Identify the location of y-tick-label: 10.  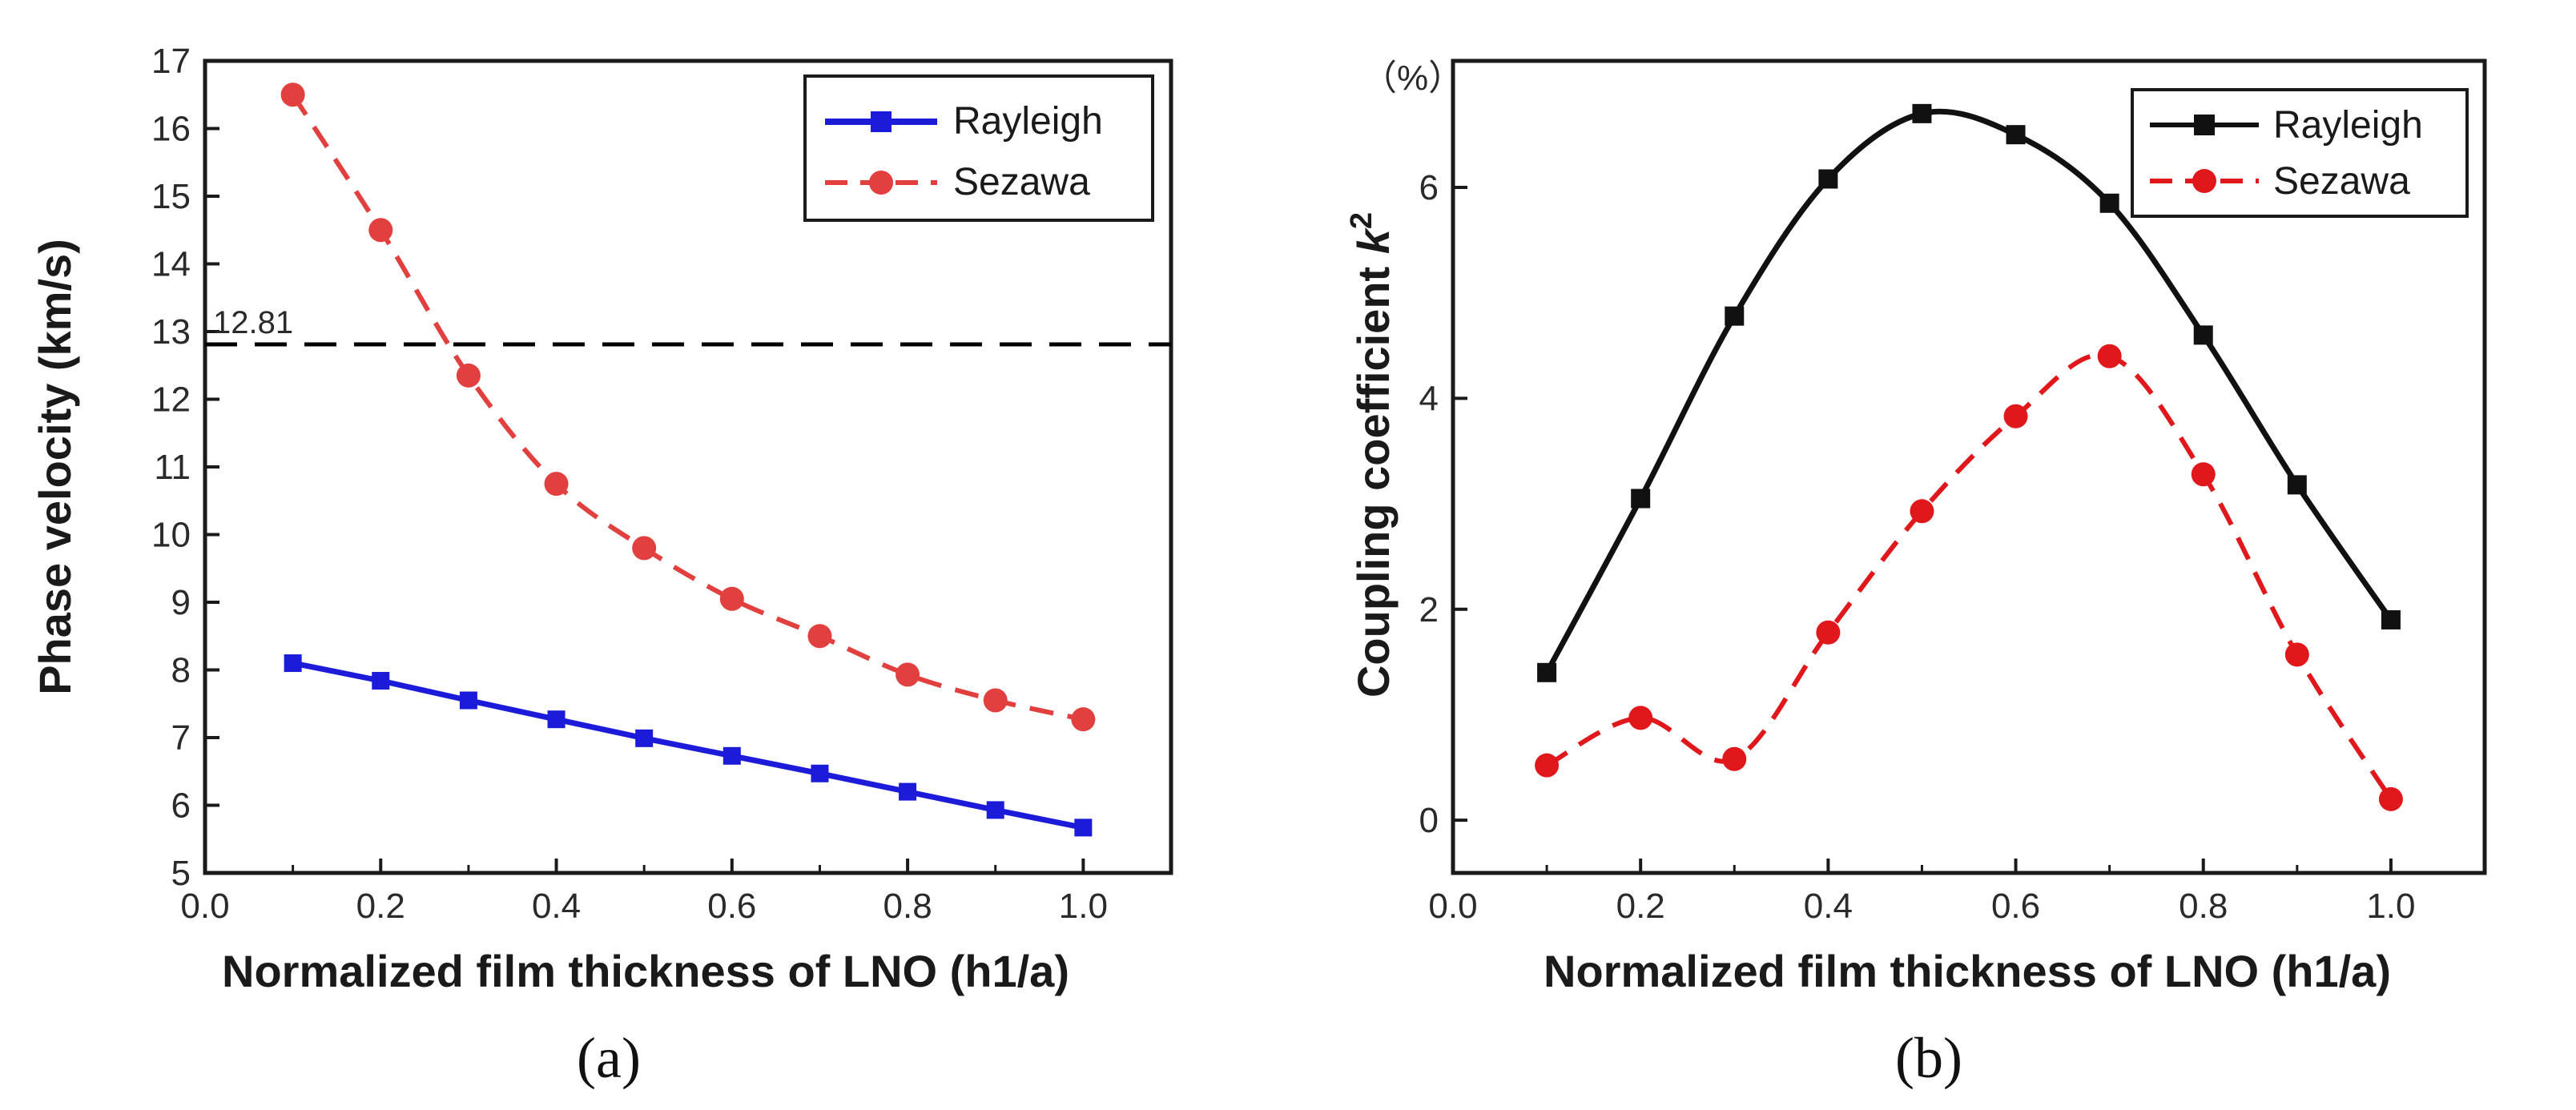
(171, 535).